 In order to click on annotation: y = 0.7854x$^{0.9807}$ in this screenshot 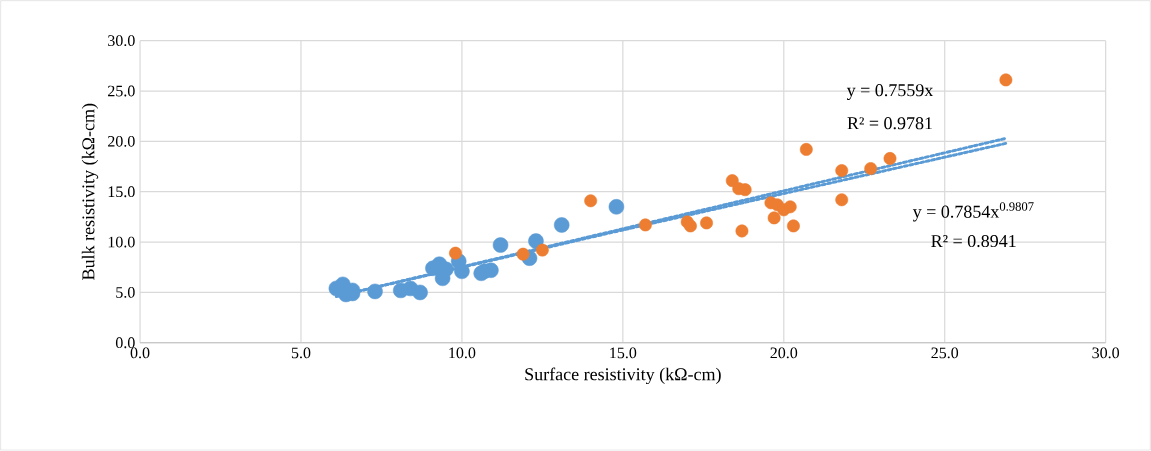, I will do `click(973, 212)`.